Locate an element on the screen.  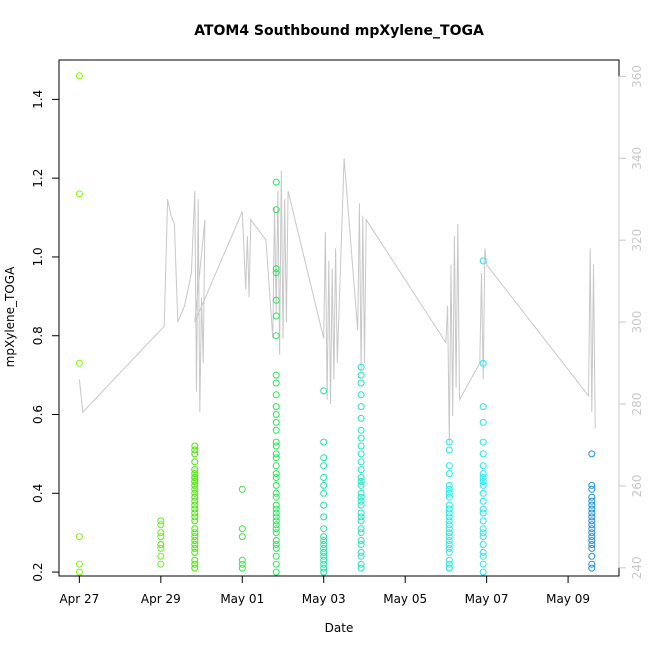
y-tick-label: 1.2 is located at coordinates (38, 178).